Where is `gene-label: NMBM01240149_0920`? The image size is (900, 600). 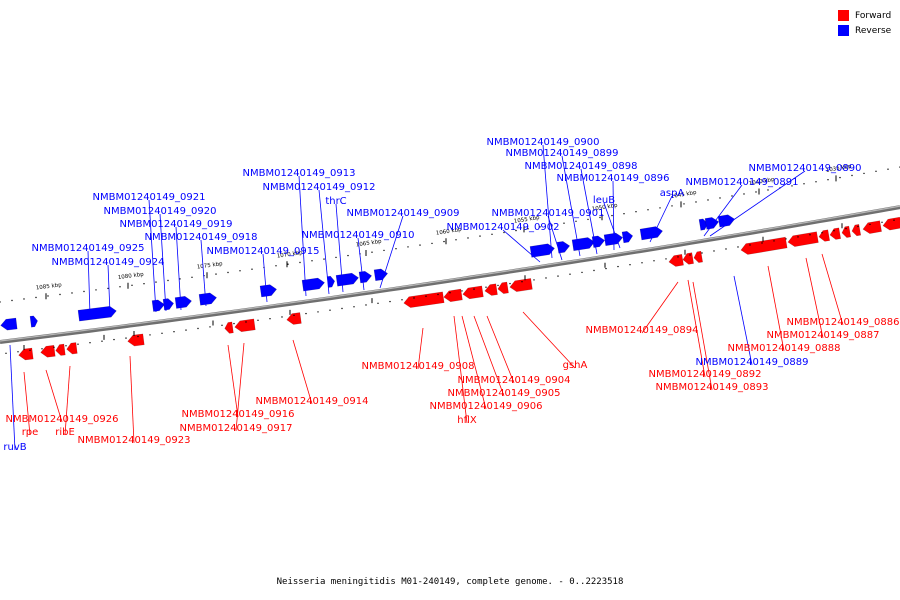 gene-label: NMBM01240149_0920 is located at coordinates (160, 211).